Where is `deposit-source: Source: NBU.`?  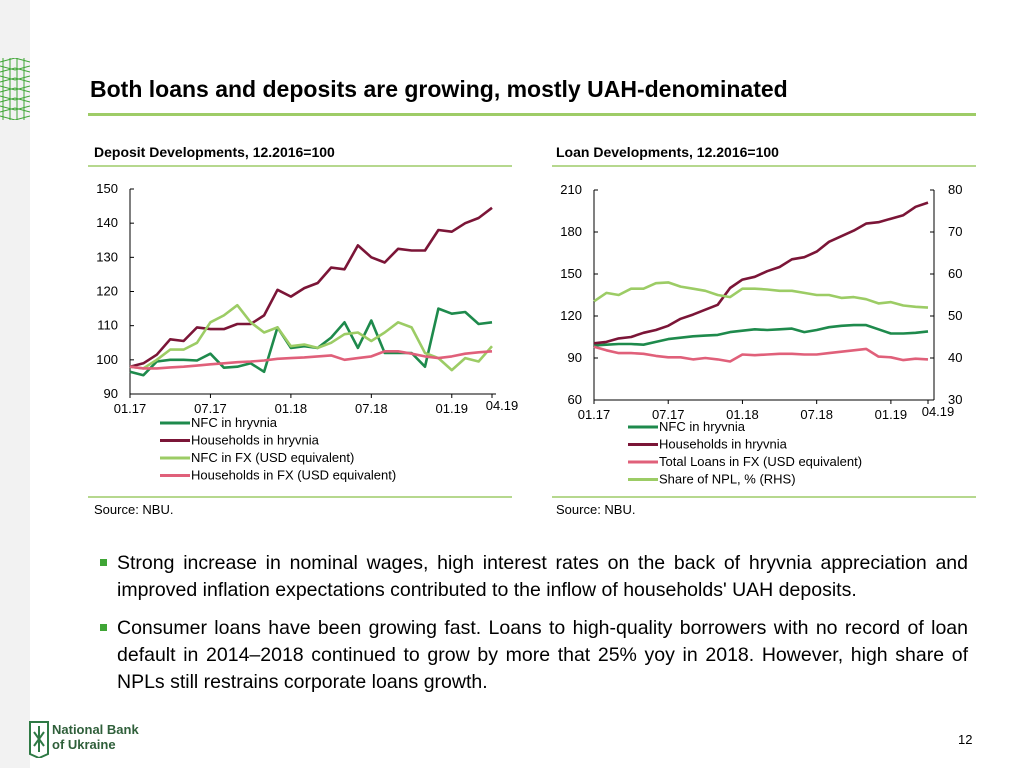 deposit-source: Source: NBU. is located at coordinates (134, 509).